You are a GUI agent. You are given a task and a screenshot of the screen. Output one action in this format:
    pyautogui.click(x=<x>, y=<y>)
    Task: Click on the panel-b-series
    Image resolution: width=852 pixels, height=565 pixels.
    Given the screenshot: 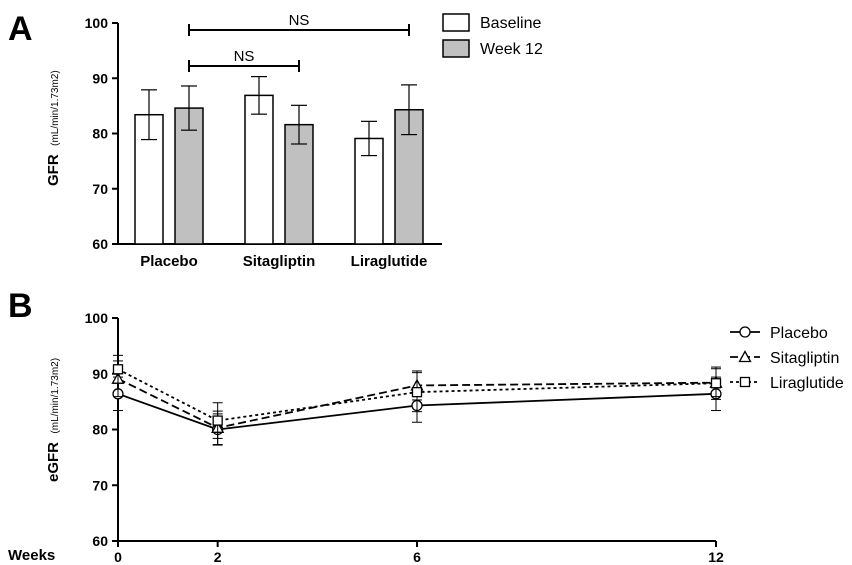 What is the action you would take?
    pyautogui.click(x=417, y=400)
    